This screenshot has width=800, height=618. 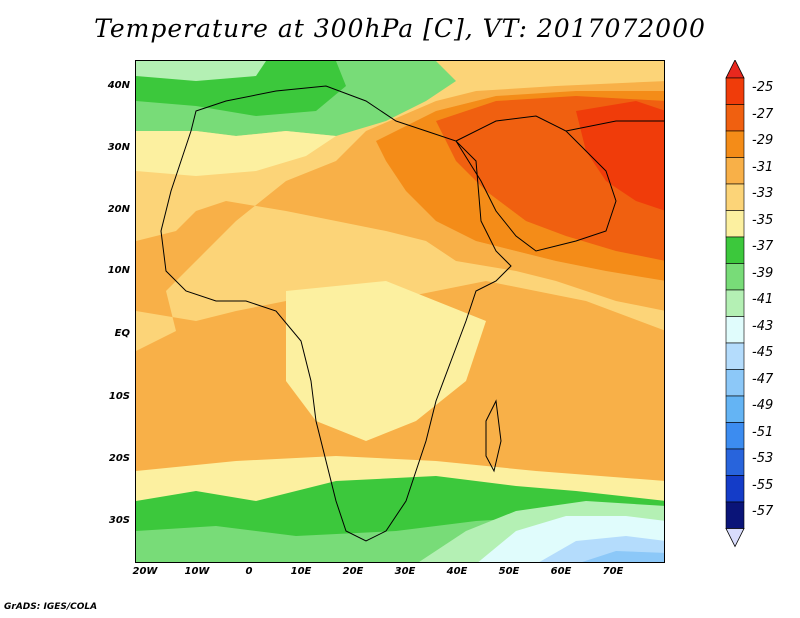 I want to click on arabia-coastline, so click(x=536, y=183).